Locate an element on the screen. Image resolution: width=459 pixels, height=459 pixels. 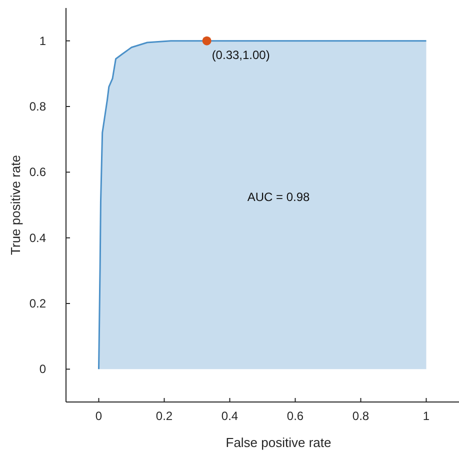
y-tick-label: 0.8 is located at coordinates (37, 107).